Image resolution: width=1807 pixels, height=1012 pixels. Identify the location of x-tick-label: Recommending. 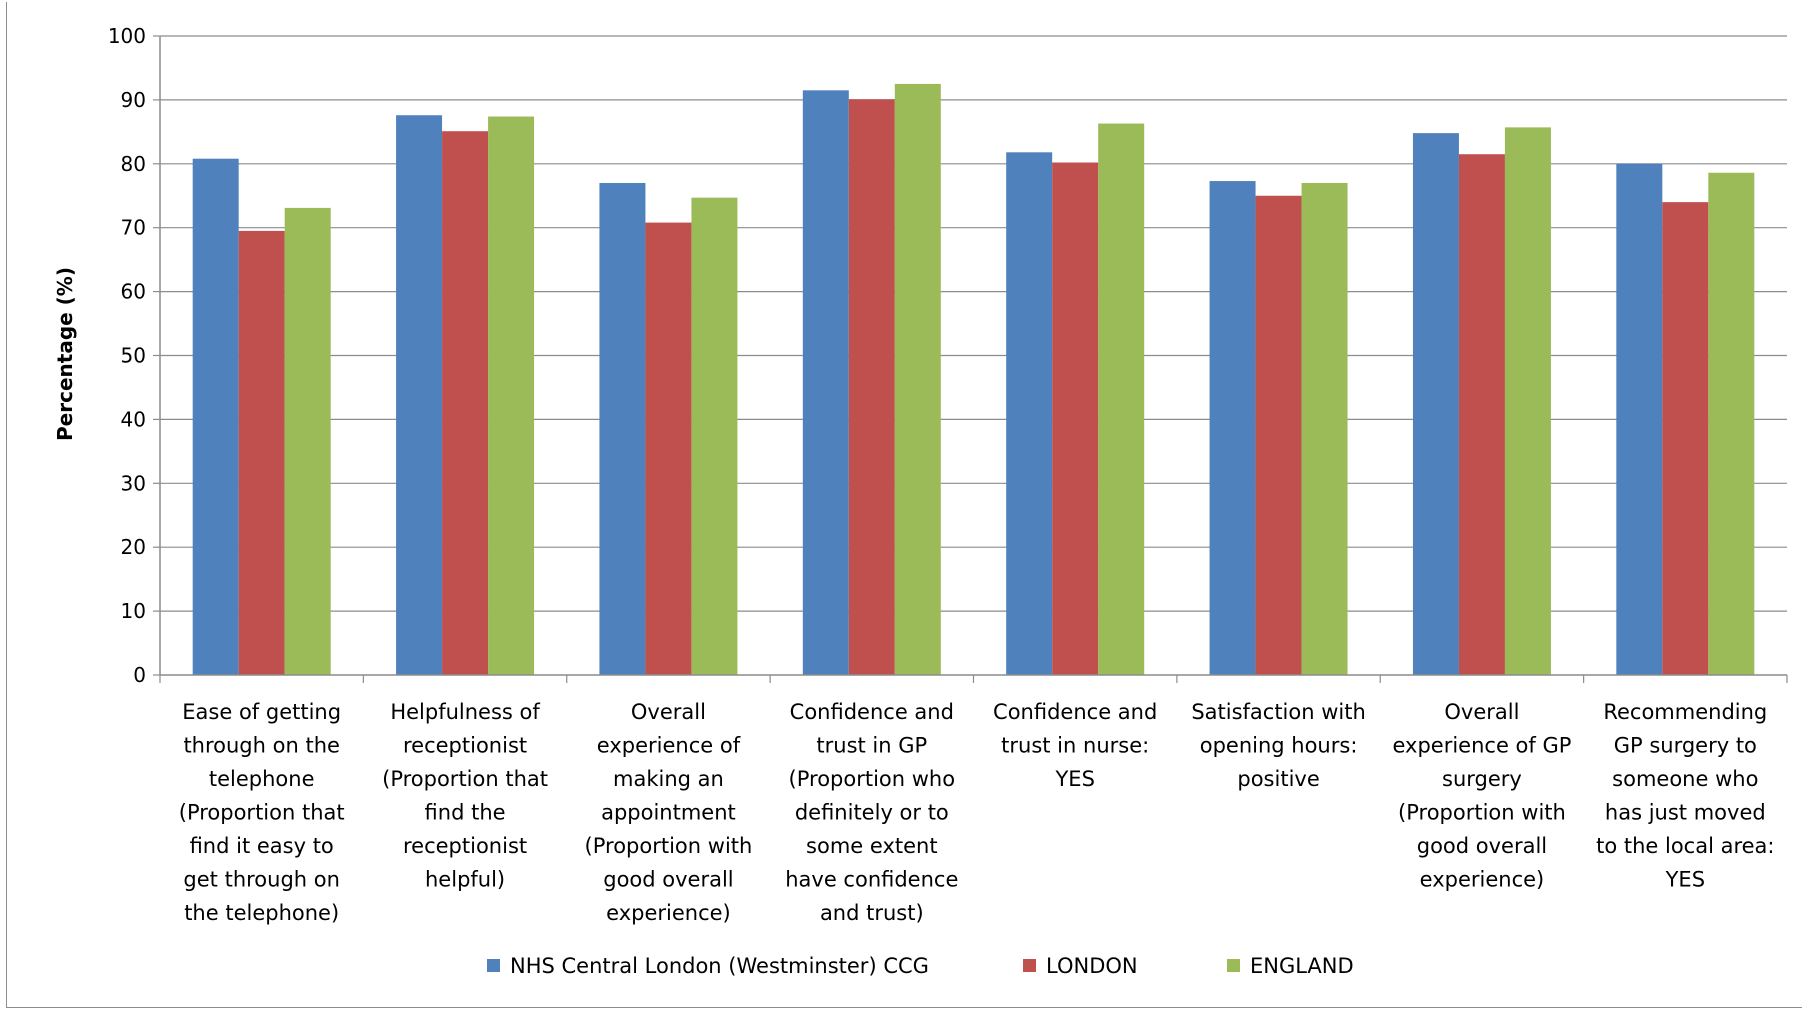
(1685, 712).